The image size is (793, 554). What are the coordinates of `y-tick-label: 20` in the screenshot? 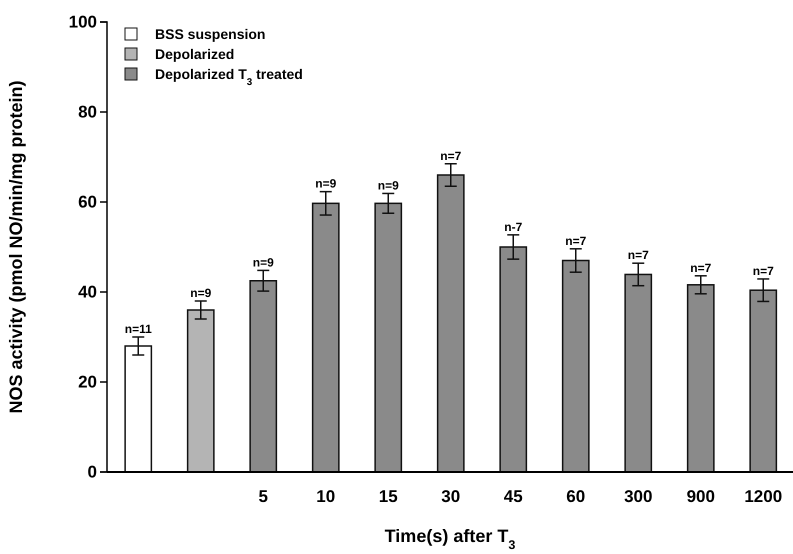 It's located at (87, 382).